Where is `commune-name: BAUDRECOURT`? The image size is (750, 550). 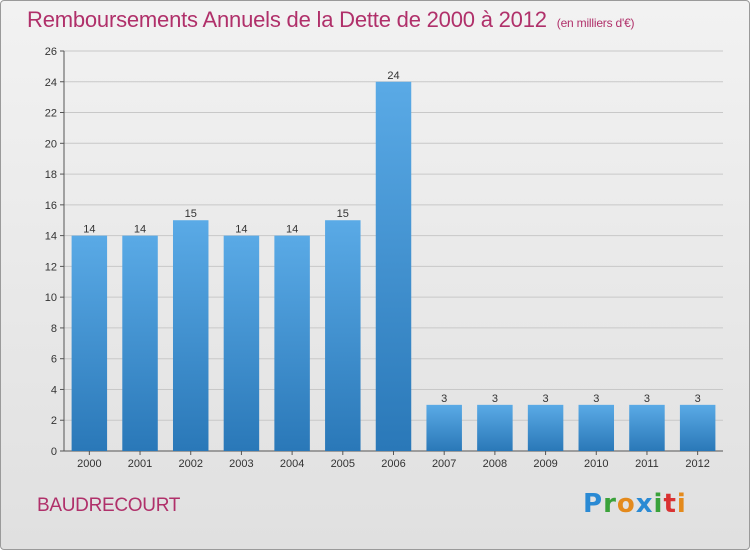 commune-name: BAUDRECOURT is located at coordinates (109, 505).